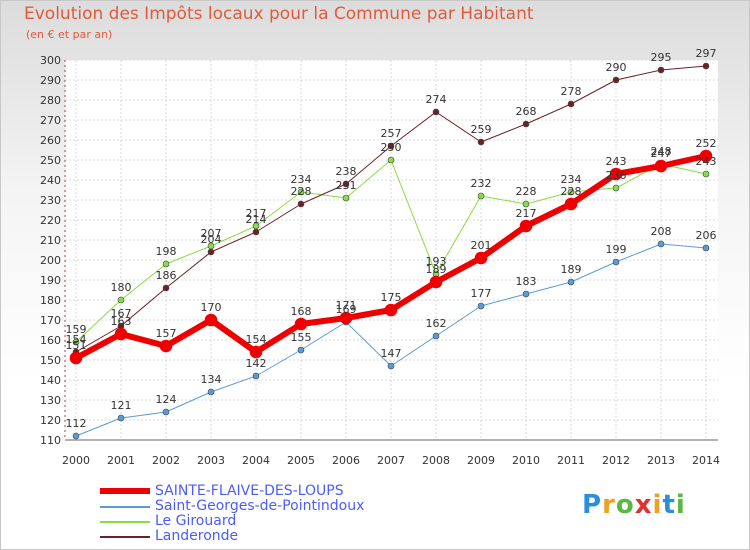 This screenshot has width=750, height=550. I want to click on data-label: 180, so click(121, 287).